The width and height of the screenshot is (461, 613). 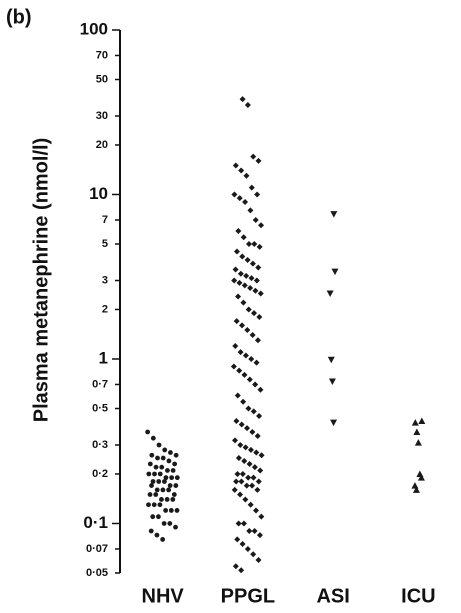 I want to click on y-tick-label: 0·3, so click(x=100, y=445).